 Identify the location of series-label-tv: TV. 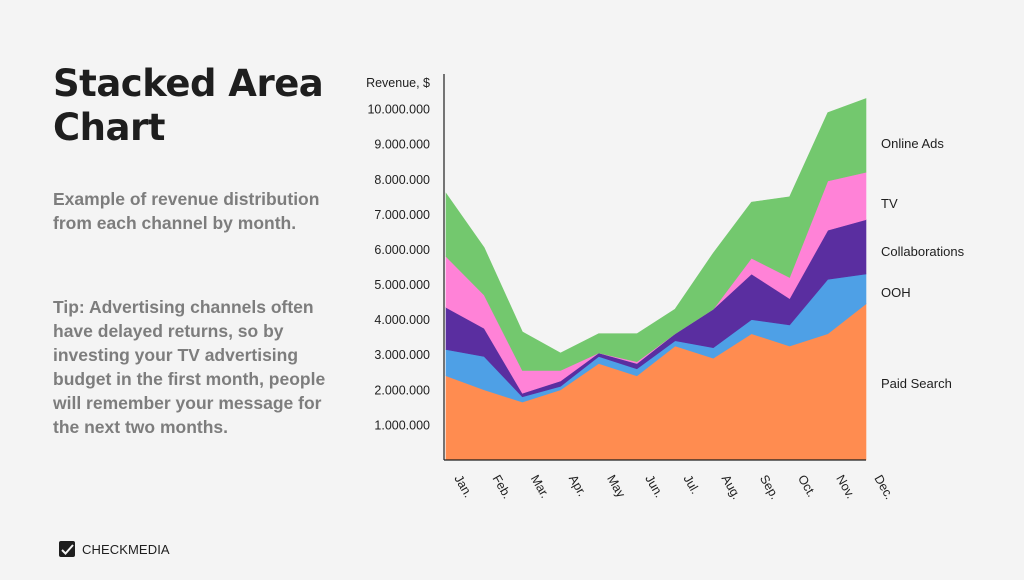
(889, 203).